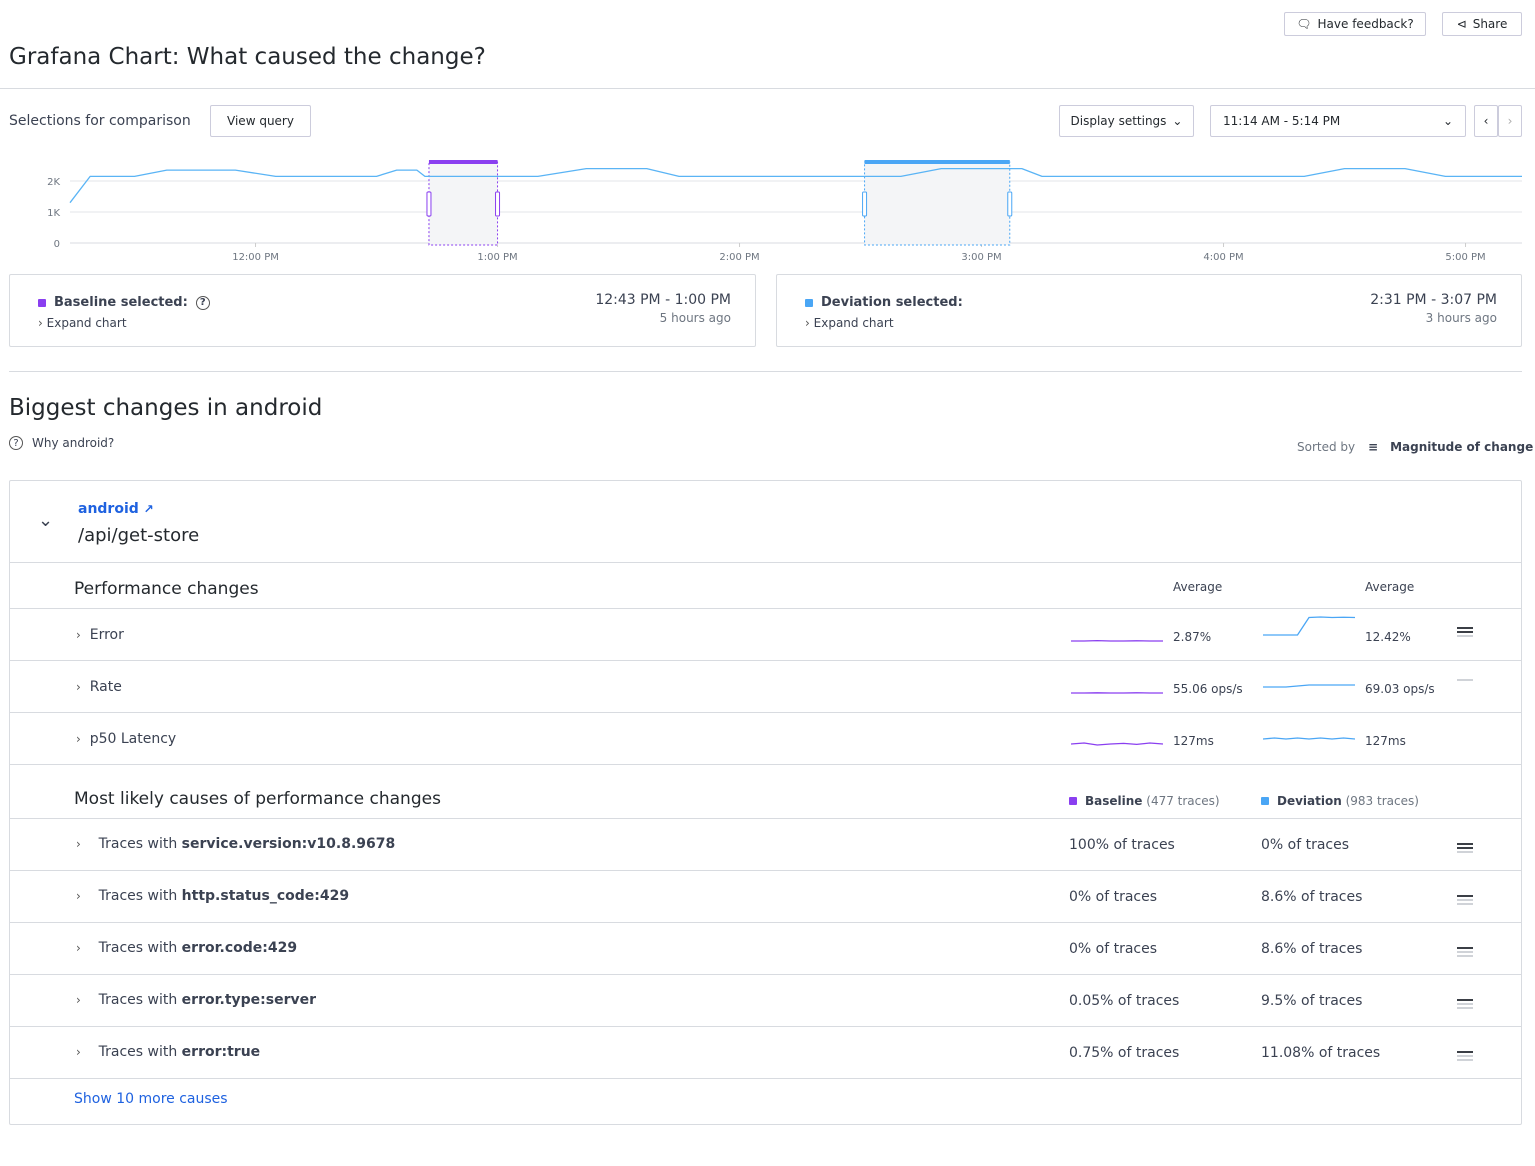 The image size is (1535, 1166). I want to click on x-tick-label: 5:00 PM, so click(1465, 257).